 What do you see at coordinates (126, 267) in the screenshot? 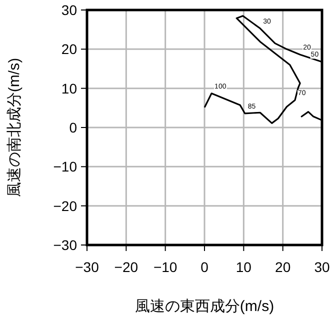
I see `x-tick-label: −20` at bounding box center [126, 267].